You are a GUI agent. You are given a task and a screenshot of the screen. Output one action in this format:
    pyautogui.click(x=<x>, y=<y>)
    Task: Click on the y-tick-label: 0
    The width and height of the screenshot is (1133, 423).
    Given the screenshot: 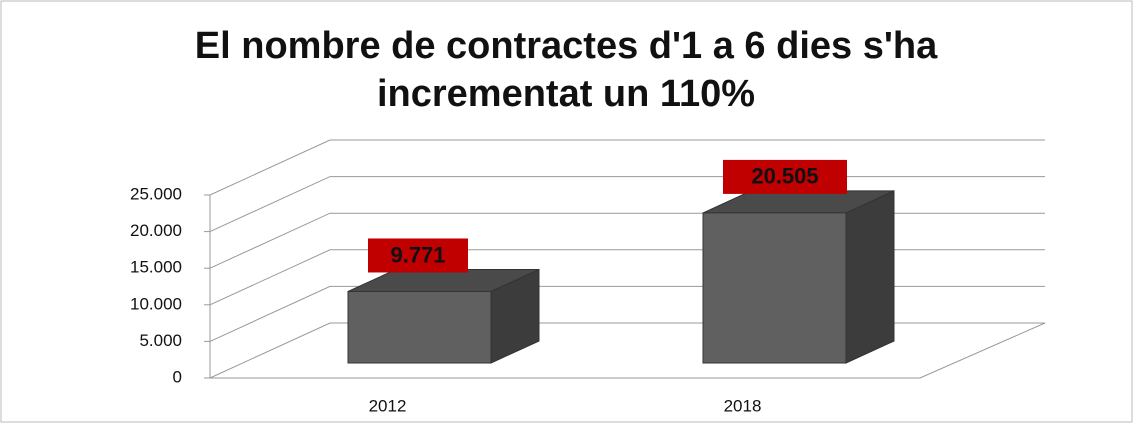 What is the action you would take?
    pyautogui.click(x=177, y=376)
    